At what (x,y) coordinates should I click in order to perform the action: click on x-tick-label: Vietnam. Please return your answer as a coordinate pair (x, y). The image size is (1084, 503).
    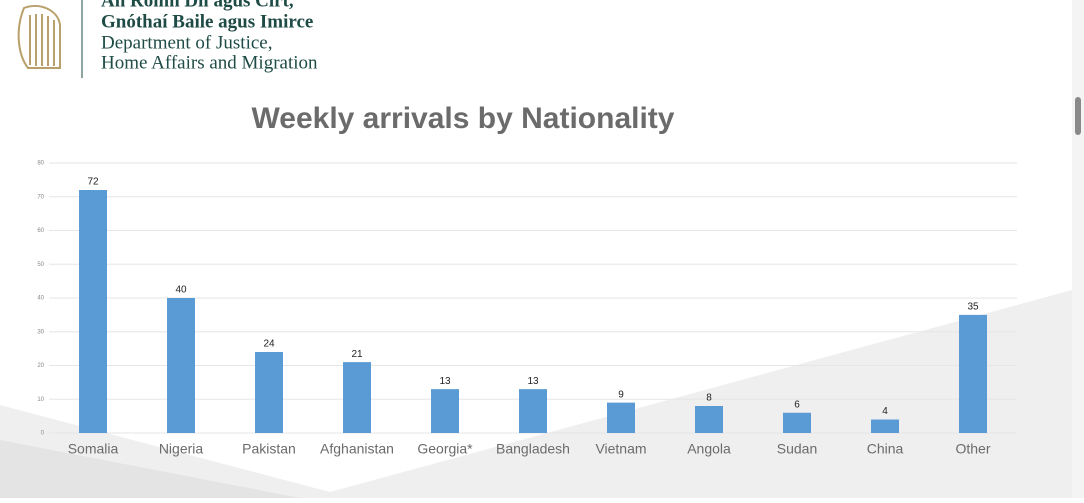
    Looking at the image, I should click on (620, 449).